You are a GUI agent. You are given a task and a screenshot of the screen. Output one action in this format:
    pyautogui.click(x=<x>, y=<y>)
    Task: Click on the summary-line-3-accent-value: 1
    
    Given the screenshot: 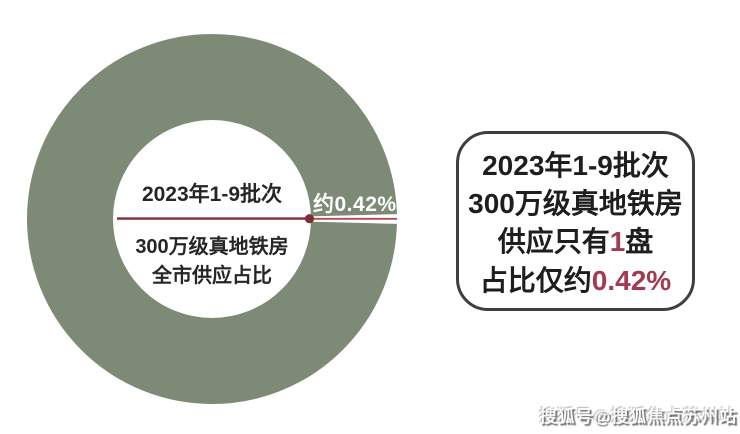 What is the action you would take?
    pyautogui.click(x=617, y=242)
    